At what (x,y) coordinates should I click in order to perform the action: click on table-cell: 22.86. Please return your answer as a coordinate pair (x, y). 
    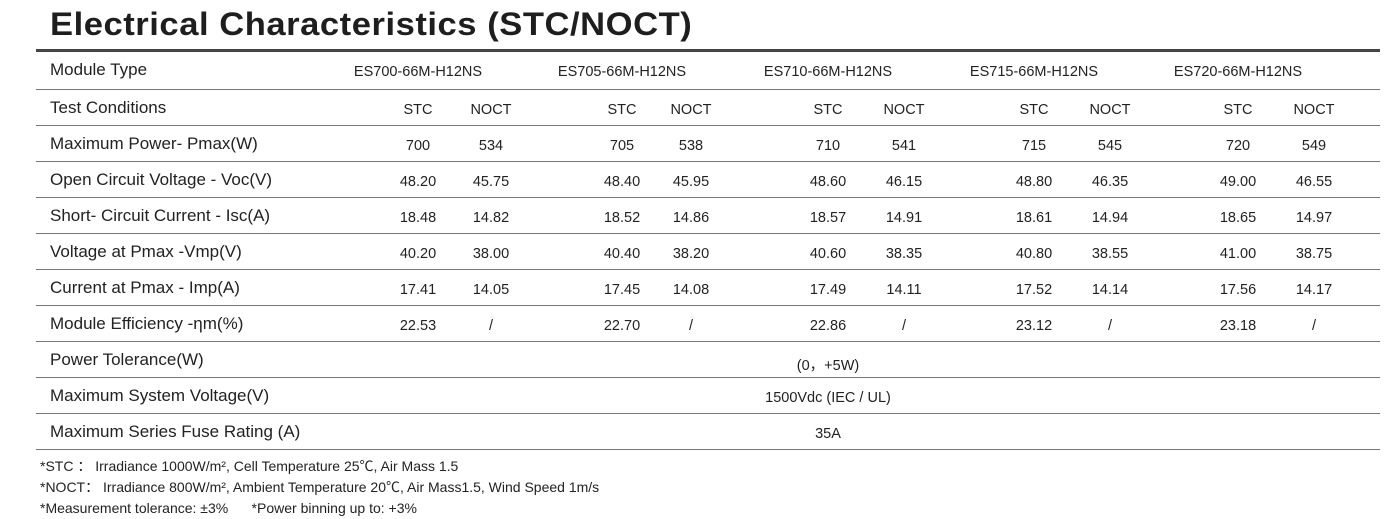
    Looking at the image, I should click on (828, 326).